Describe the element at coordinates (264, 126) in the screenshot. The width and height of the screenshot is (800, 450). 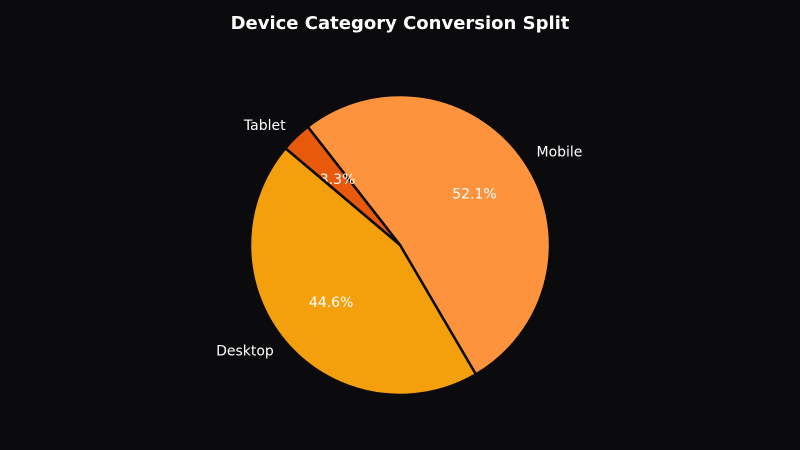
I see `slice-label: Tablet` at that location.